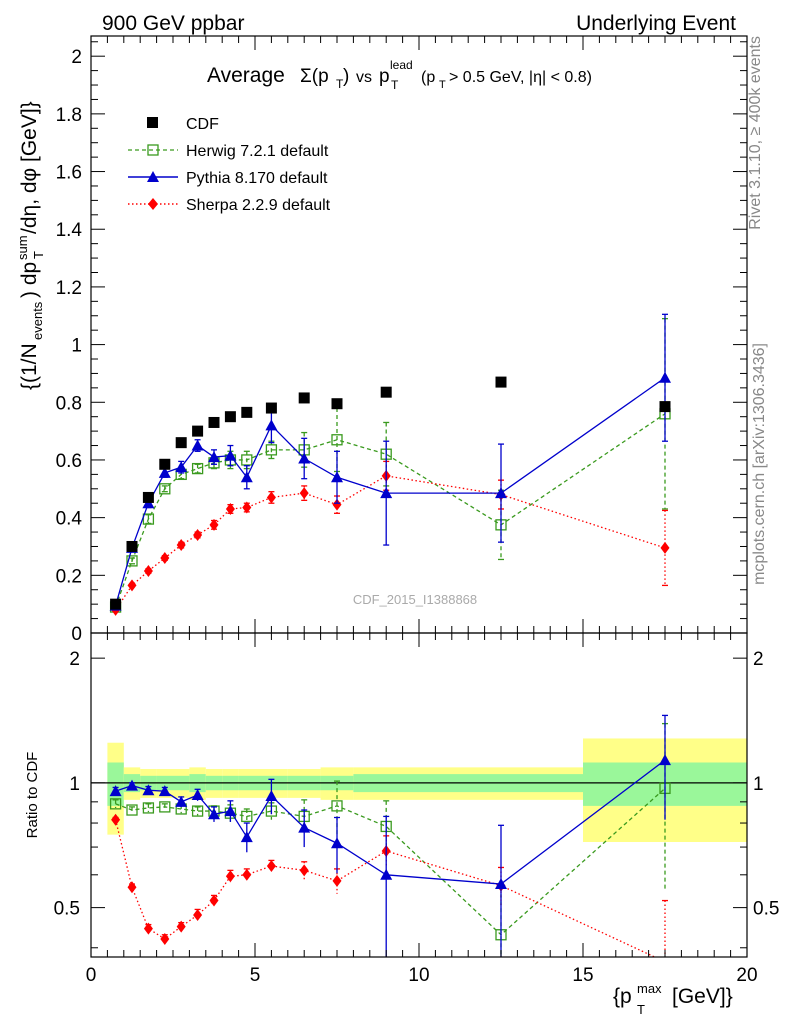  Describe the element at coordinates (153, 150) in the screenshot. I see `legend-herwig-marker` at that location.